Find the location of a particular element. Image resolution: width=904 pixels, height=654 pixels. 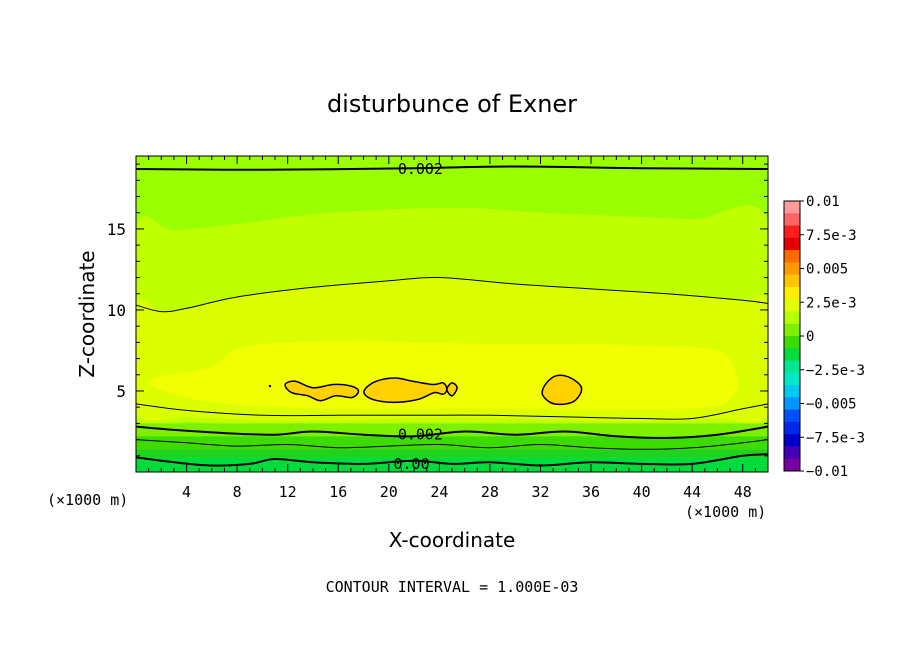

contour-labels: 0.002 0.002 0.00 is located at coordinates (417, 316).